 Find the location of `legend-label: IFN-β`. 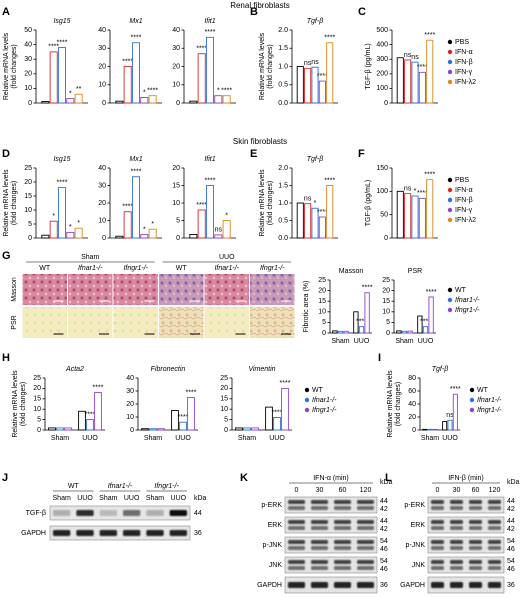

legend-label: IFN-β is located at coordinates (464, 200).